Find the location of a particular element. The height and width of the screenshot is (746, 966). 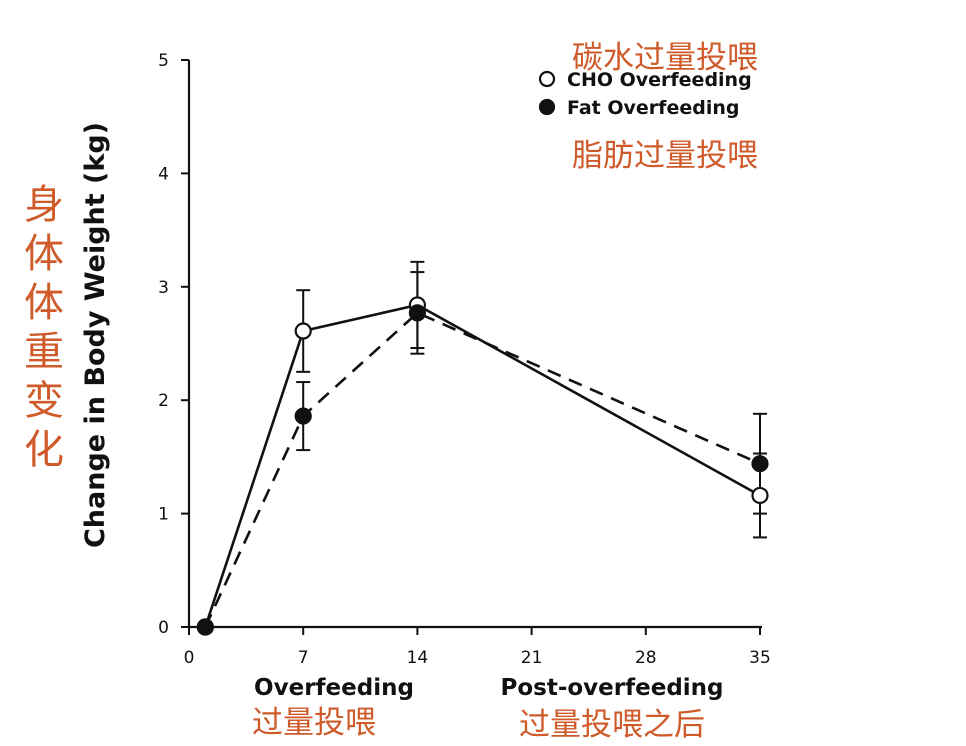

phase-annotation: 过量投喂 is located at coordinates (314, 723).